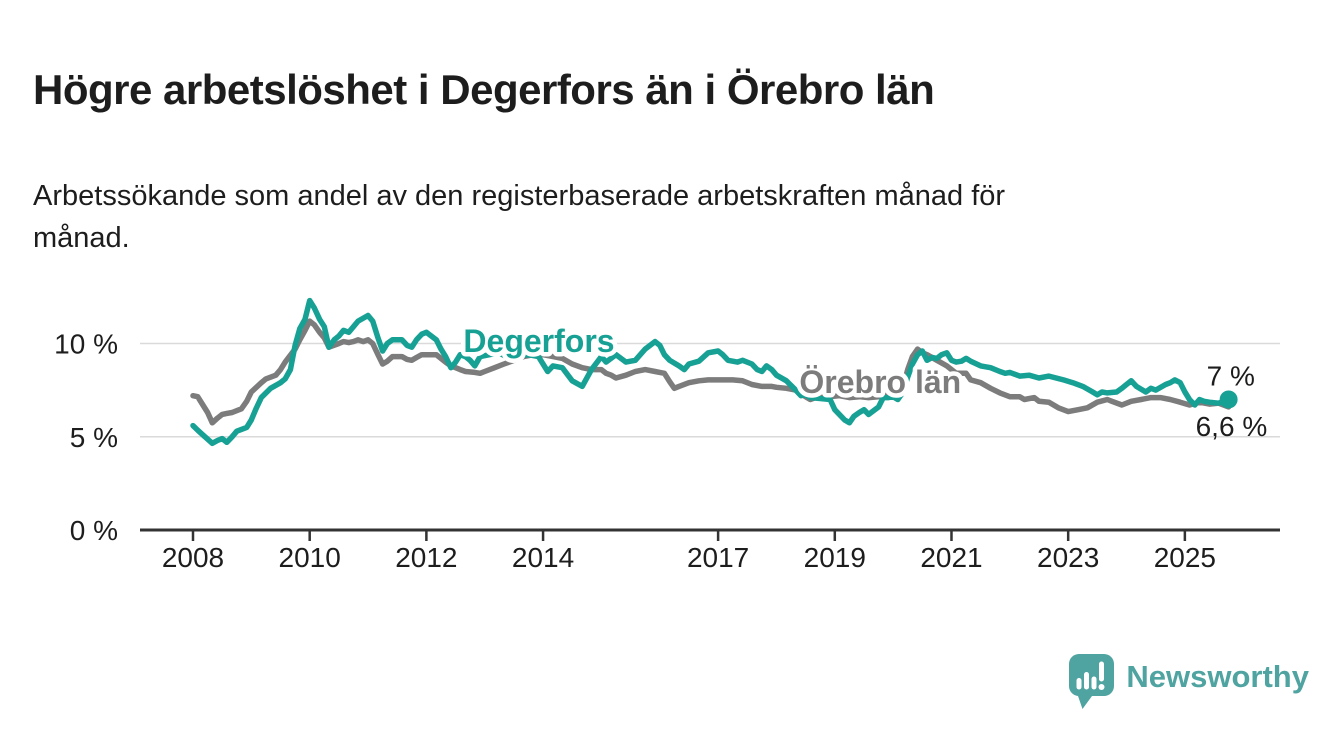 This screenshot has height=734, width=1340. I want to click on x-tick-label: 2017, so click(718, 557).